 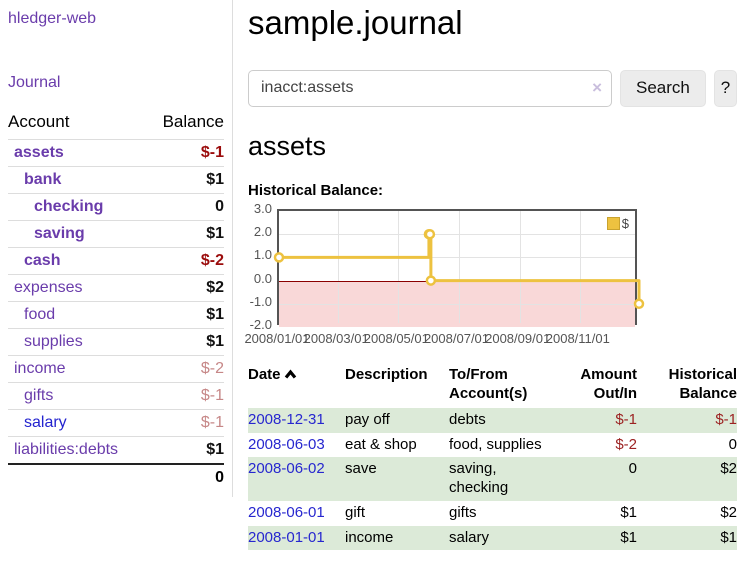 What do you see at coordinates (355, 22) in the screenshot?
I see `page-title: sample.journal` at bounding box center [355, 22].